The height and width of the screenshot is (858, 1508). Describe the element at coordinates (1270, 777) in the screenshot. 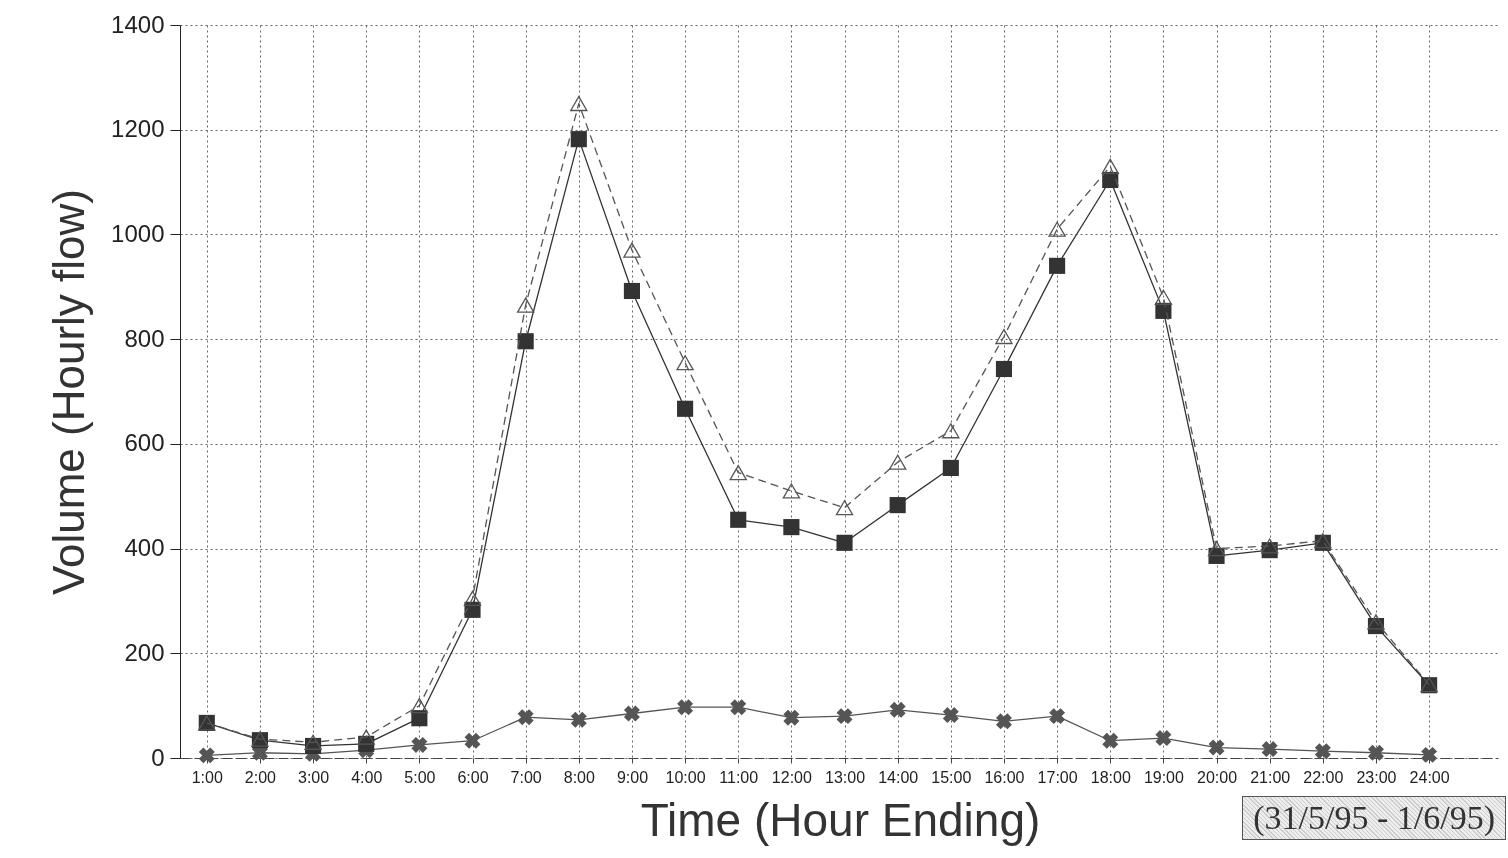

I see `x-tick-label: 21:00` at that location.